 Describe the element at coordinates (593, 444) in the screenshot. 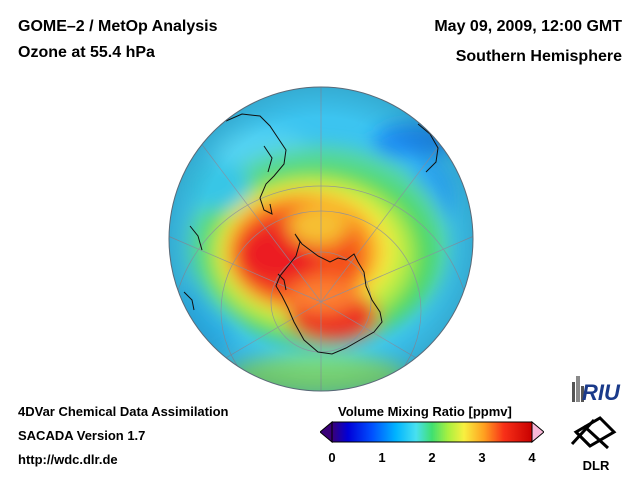

I see `dlr-logo: DLR` at that location.